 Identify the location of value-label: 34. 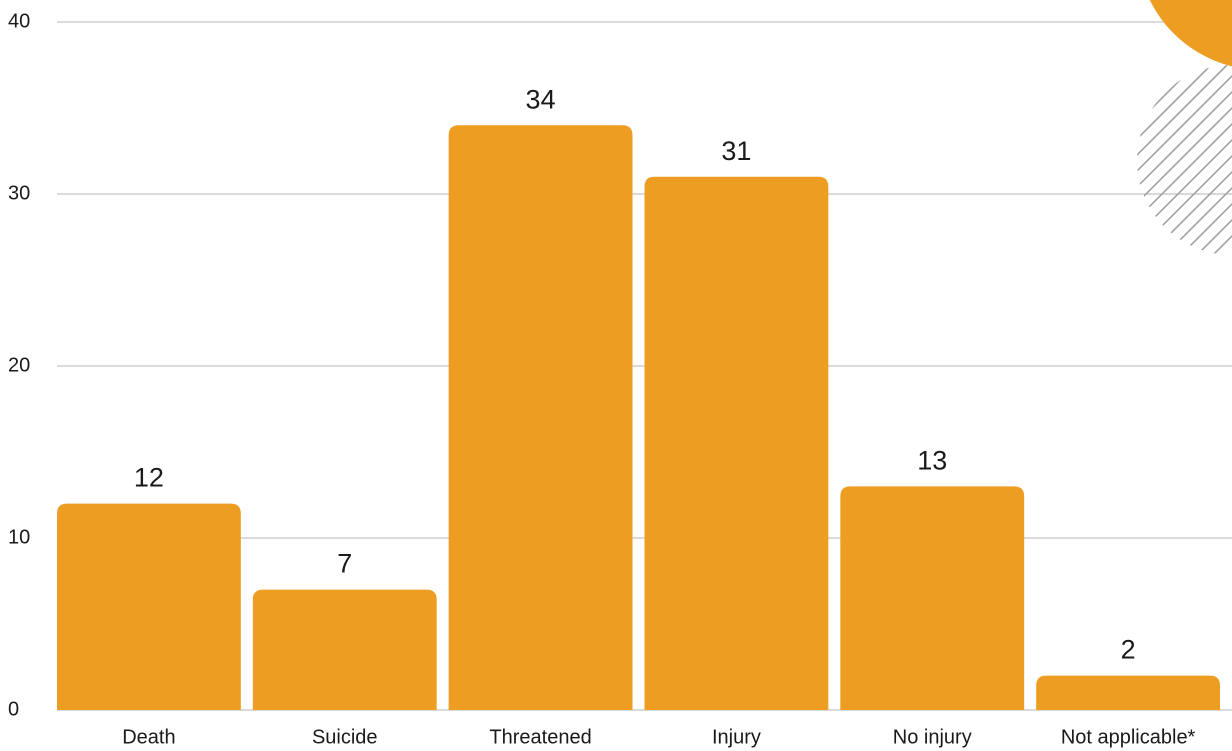
(541, 99).